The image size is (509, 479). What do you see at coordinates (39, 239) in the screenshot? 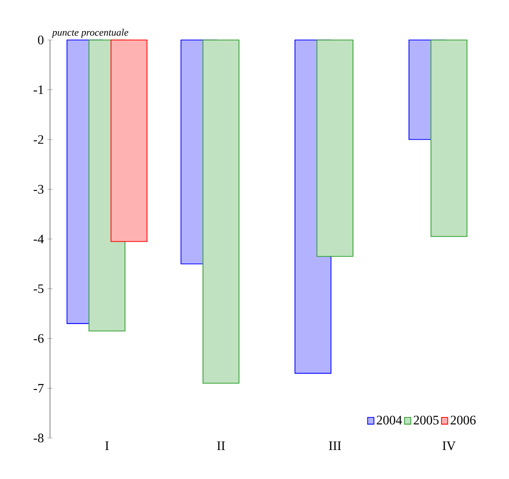
I see `y-tick-label: -4` at bounding box center [39, 239].